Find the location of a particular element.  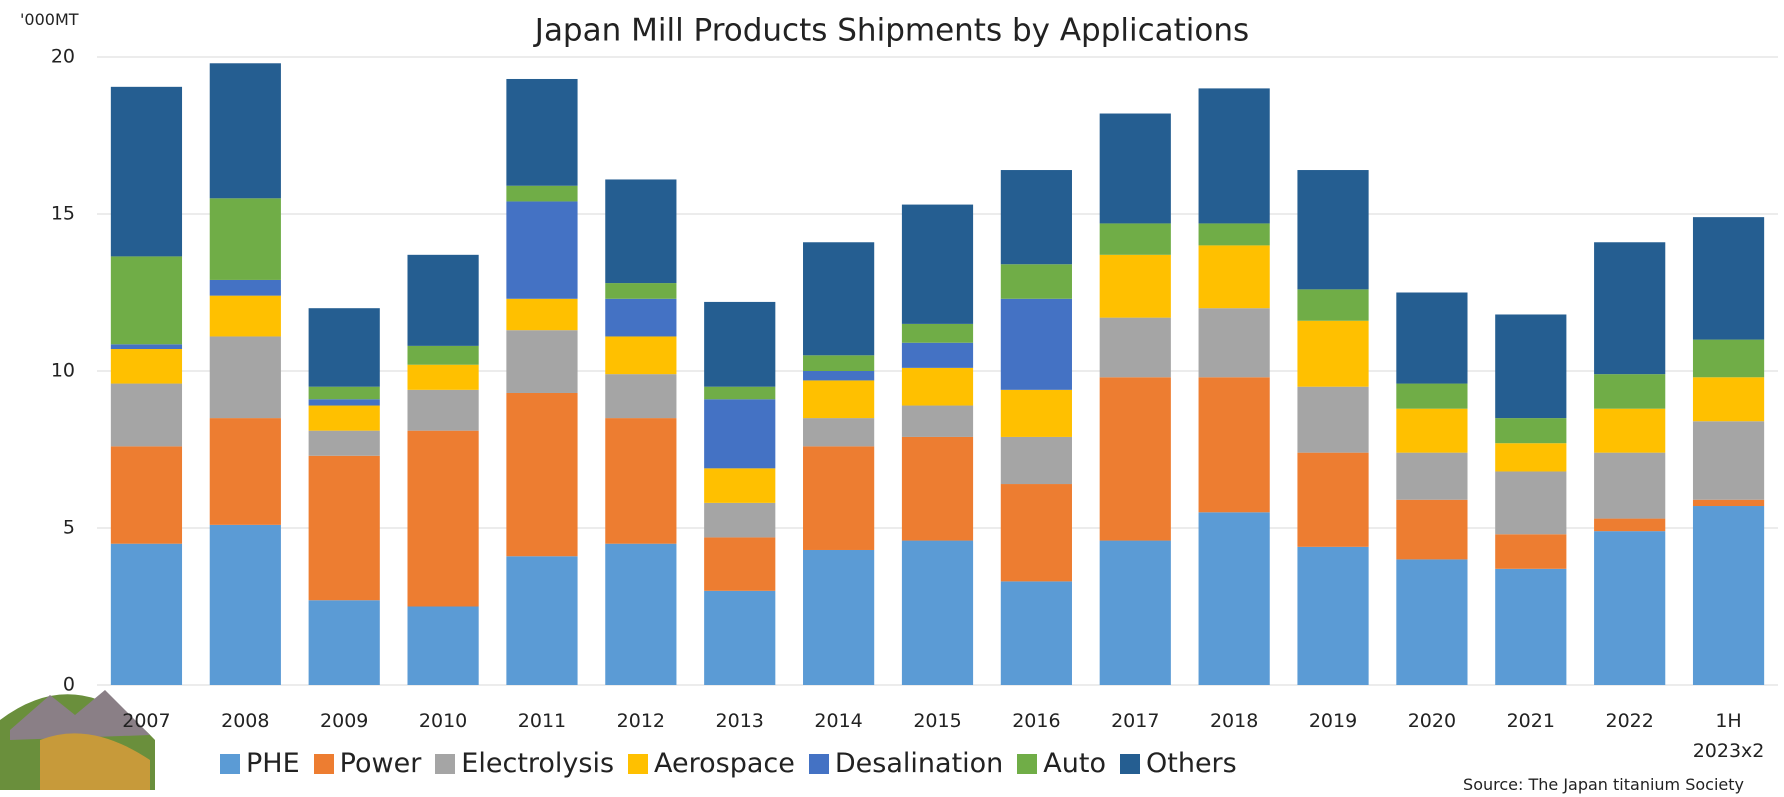

x-tick-label: 2010 is located at coordinates (443, 721).